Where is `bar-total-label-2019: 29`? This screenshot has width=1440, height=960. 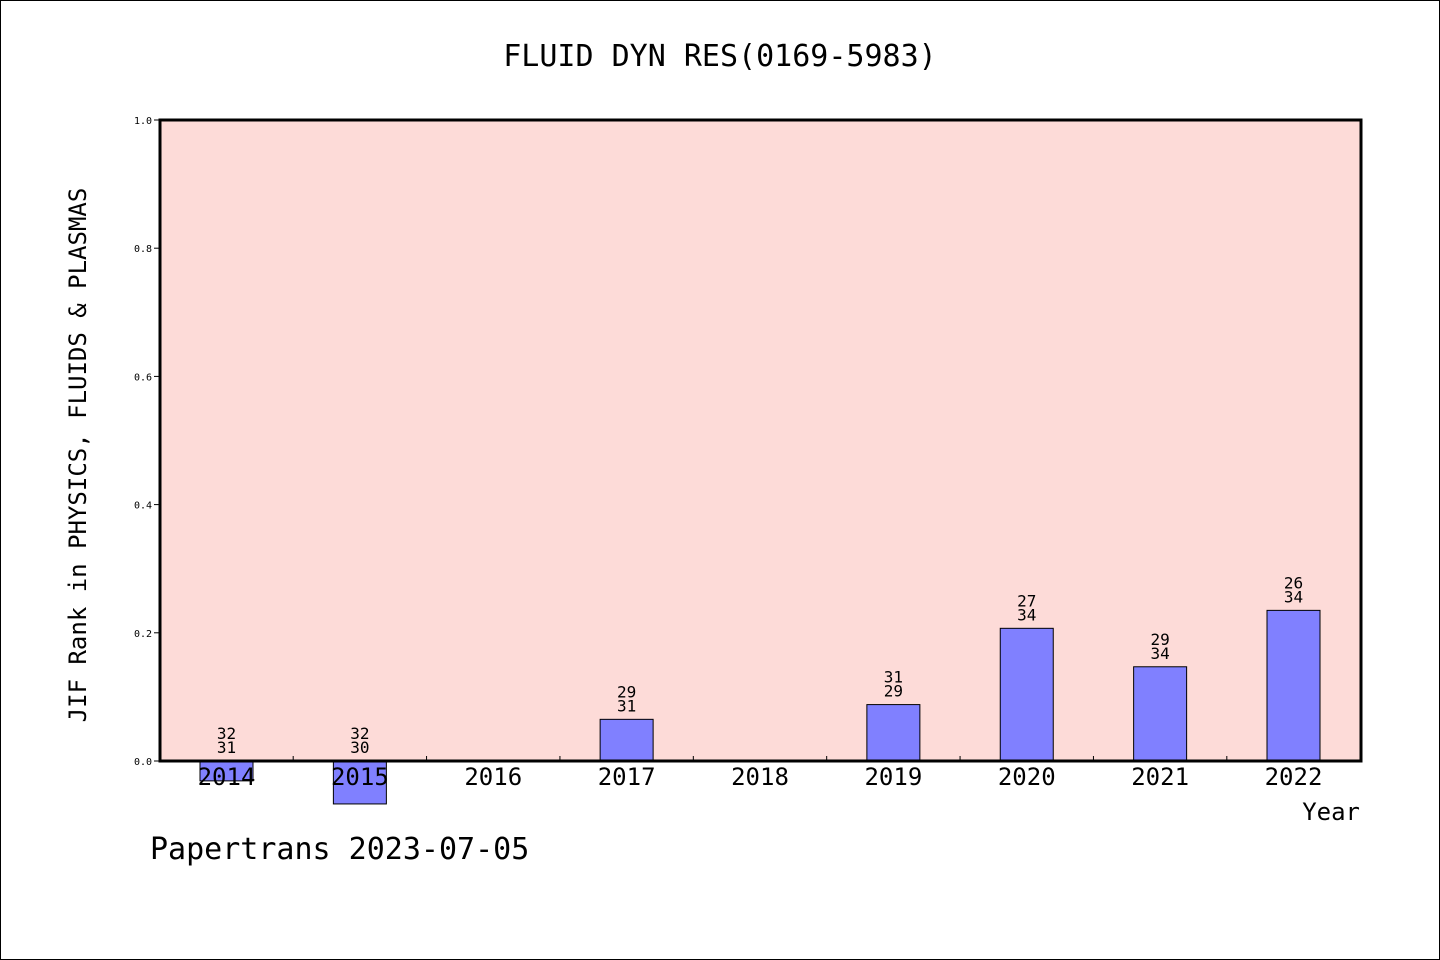
bar-total-label-2019: 29 is located at coordinates (893, 691).